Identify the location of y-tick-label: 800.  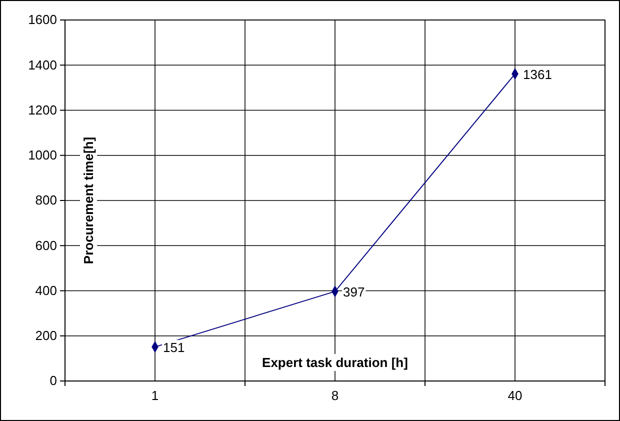
(46, 200).